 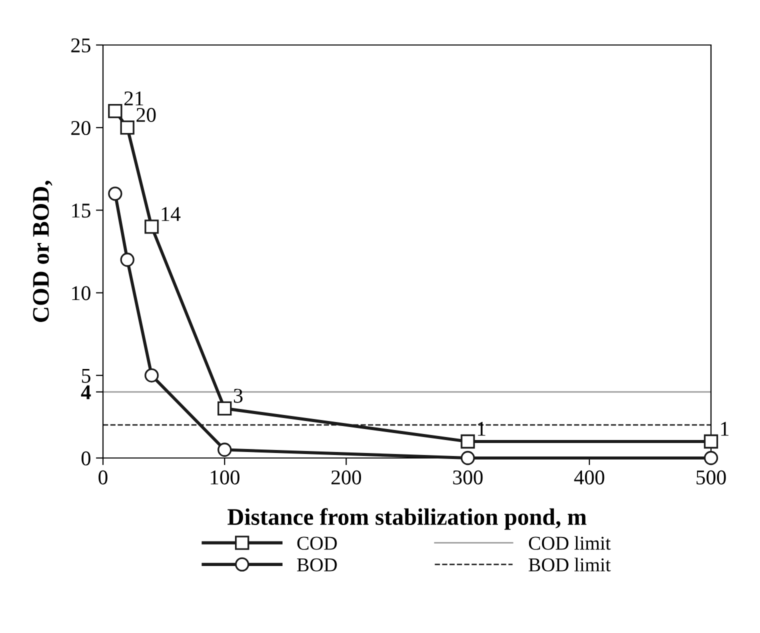 What do you see at coordinates (317, 543) in the screenshot?
I see `legend-label: COD` at bounding box center [317, 543].